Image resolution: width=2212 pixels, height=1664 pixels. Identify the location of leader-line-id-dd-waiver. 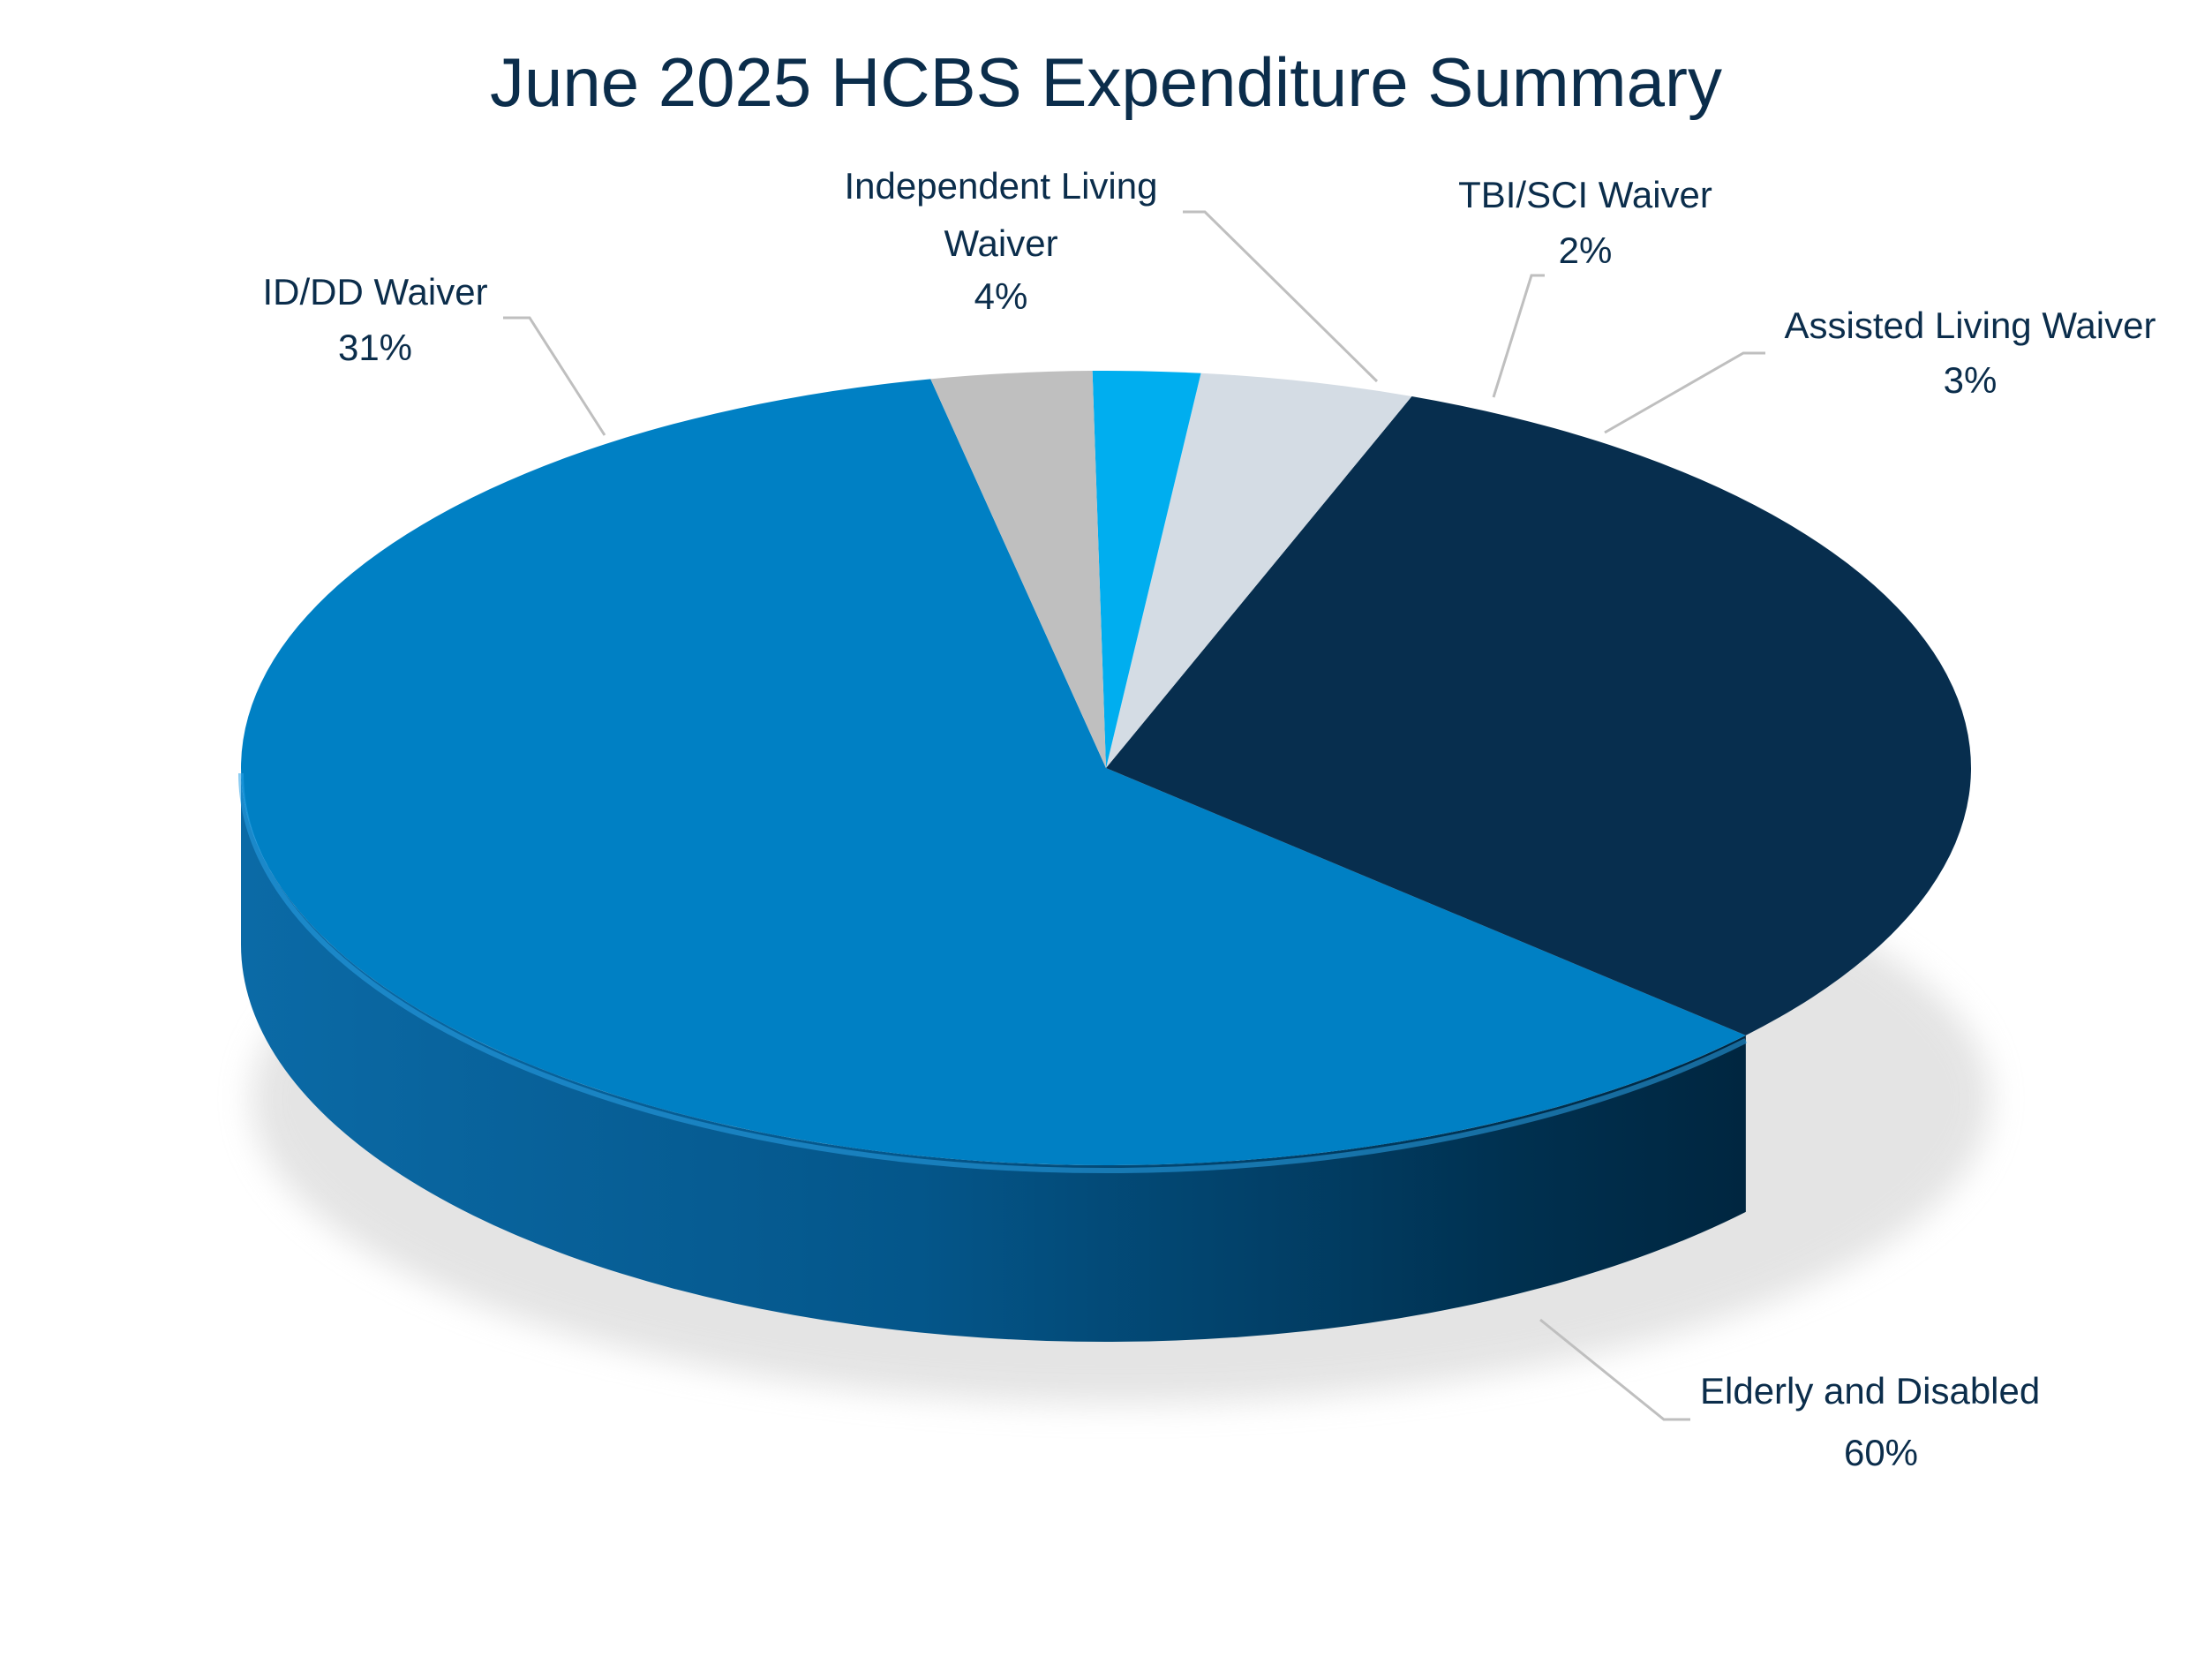
(554, 376).